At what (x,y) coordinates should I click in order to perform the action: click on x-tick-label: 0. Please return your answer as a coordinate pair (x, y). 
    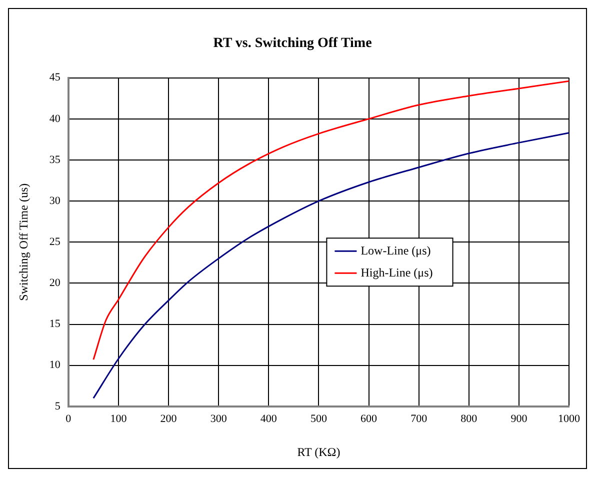
    Looking at the image, I should click on (69, 418).